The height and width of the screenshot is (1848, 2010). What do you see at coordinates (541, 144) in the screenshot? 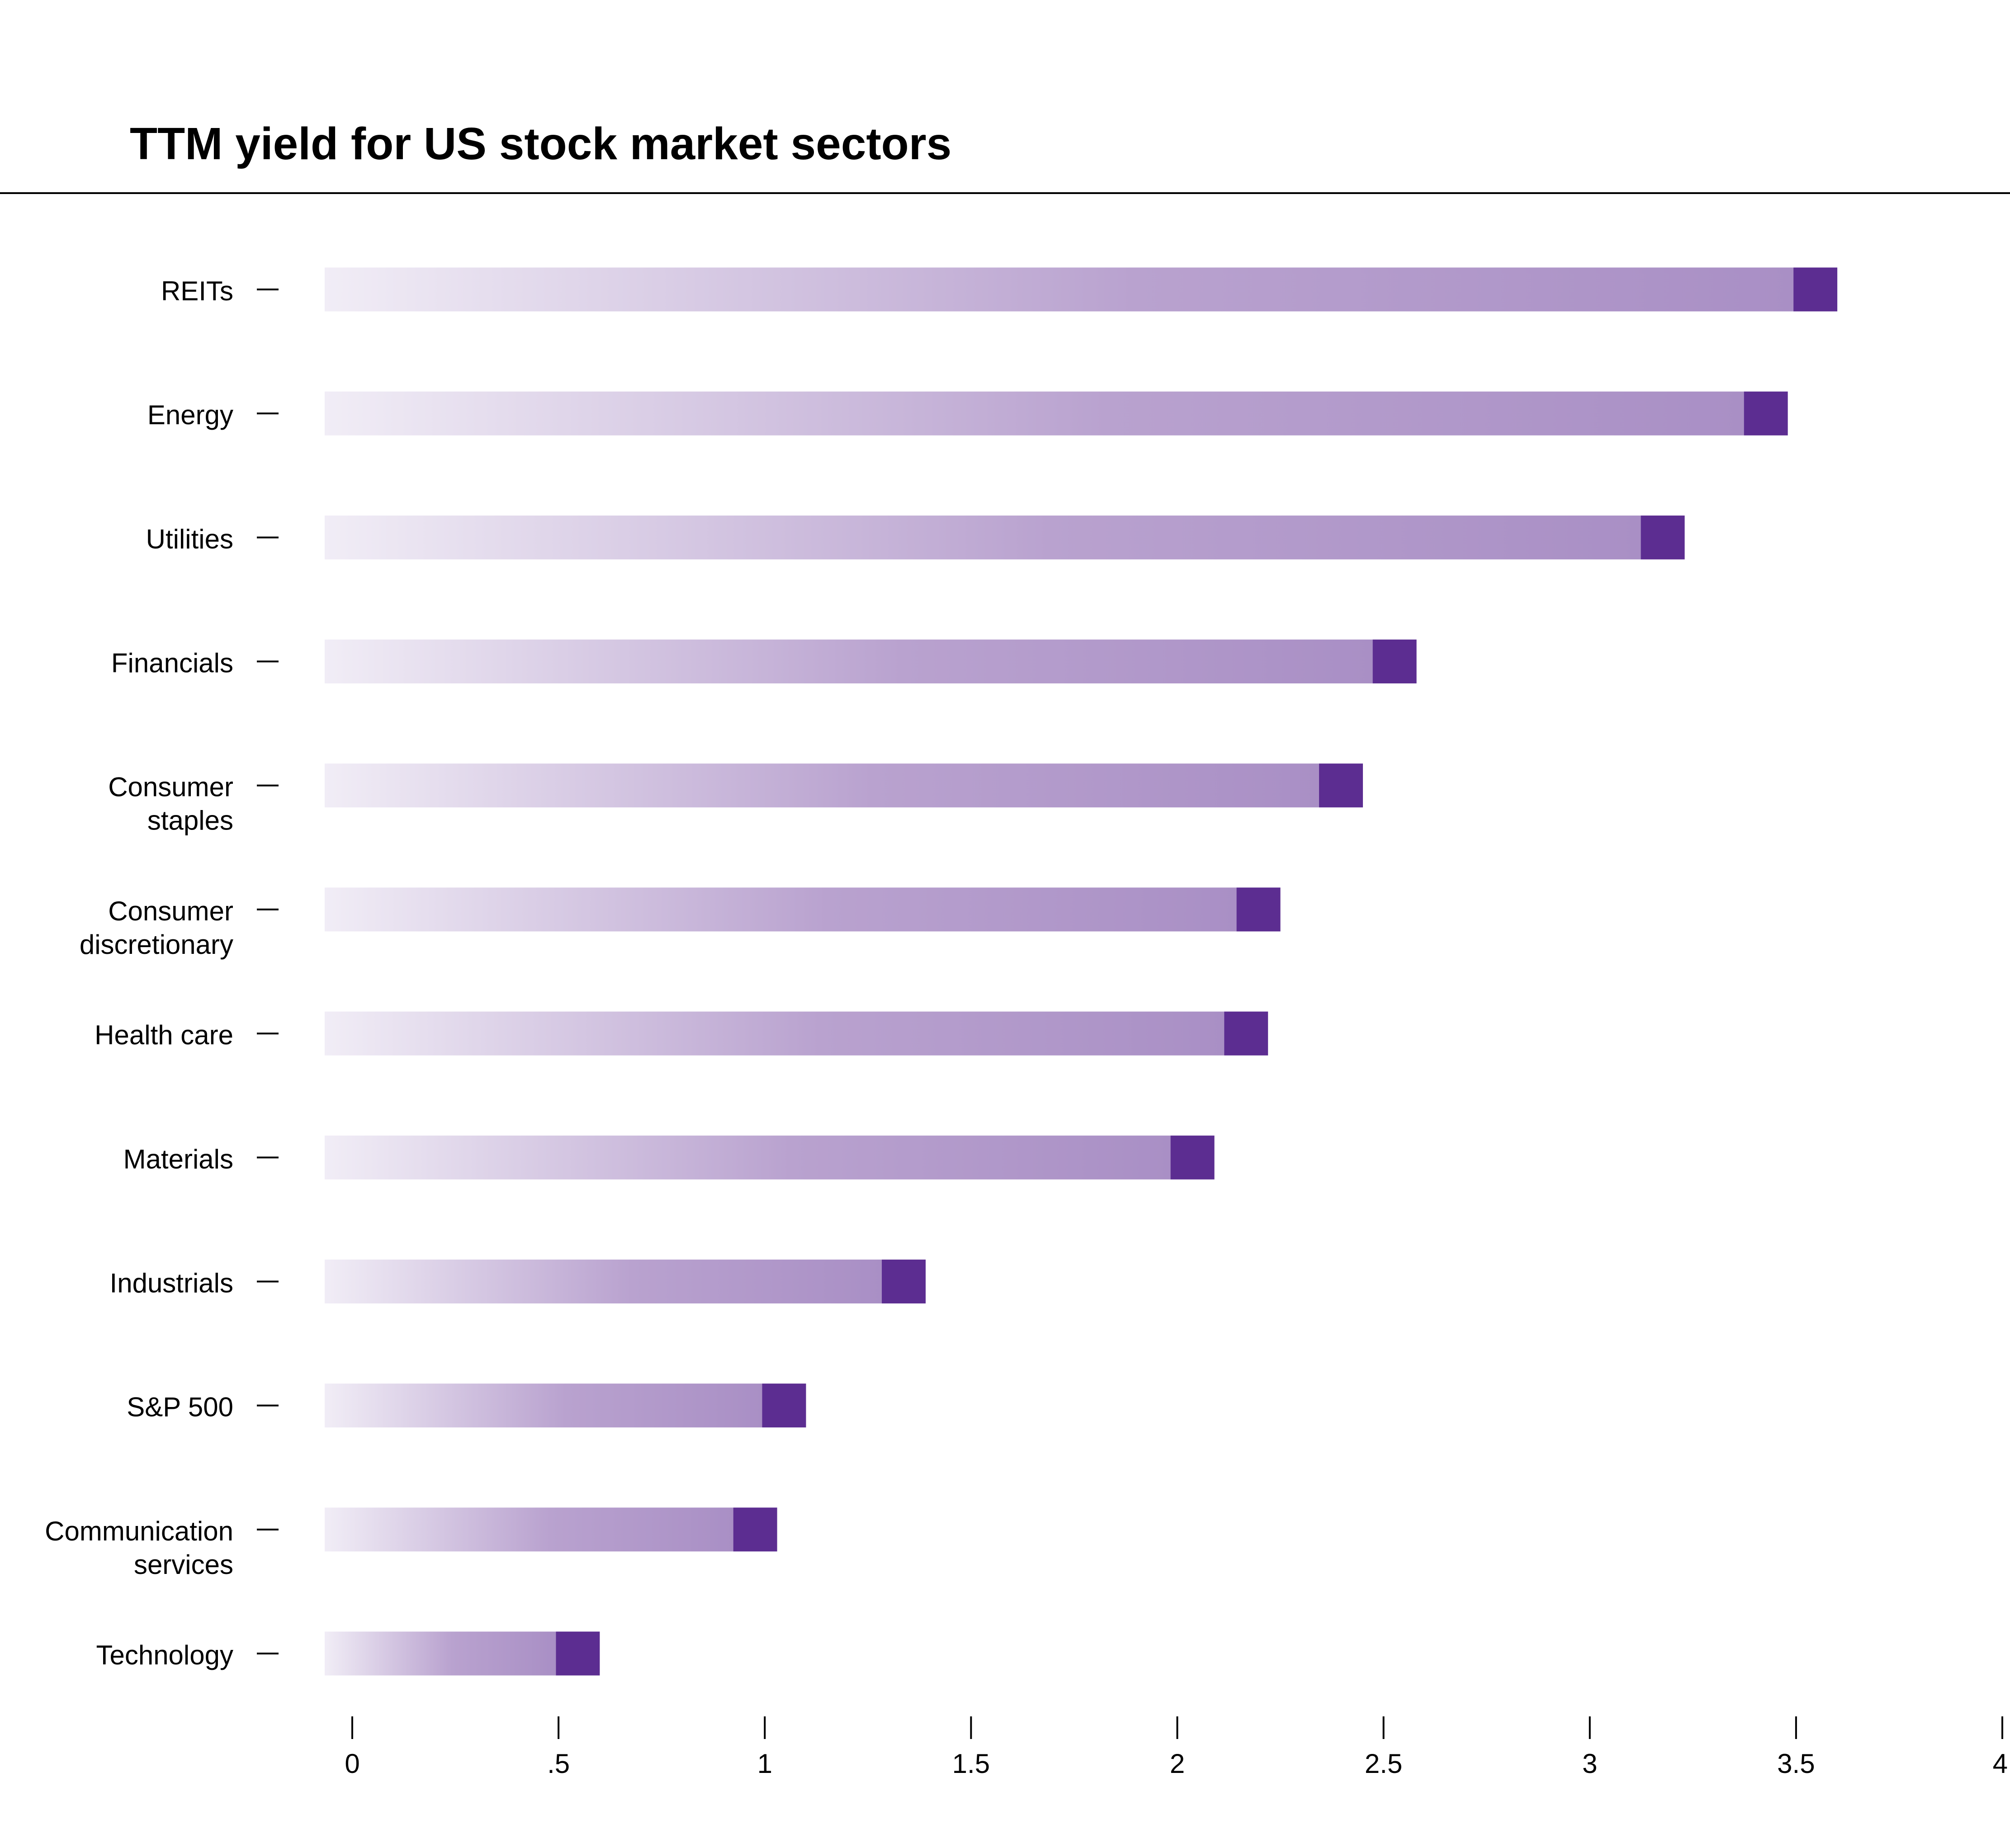
I see `chart-title: TTM yield for US stock market sectors` at bounding box center [541, 144].